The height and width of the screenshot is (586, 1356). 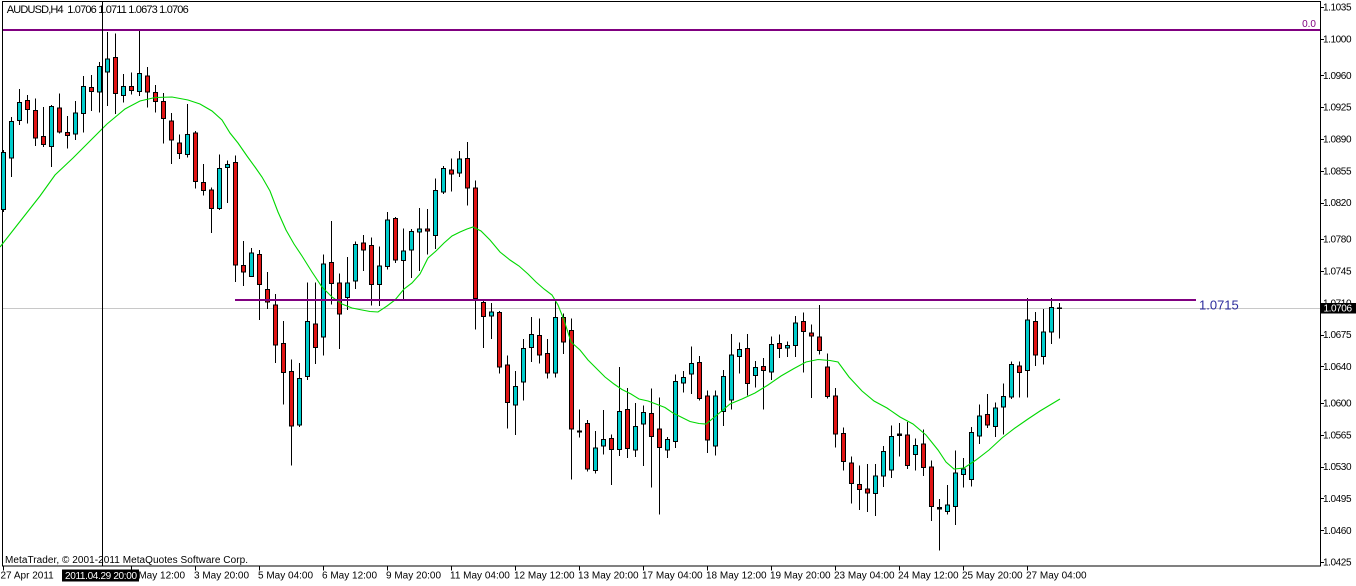 I want to click on svg-text: 1.0495, so click(x=1337, y=499).